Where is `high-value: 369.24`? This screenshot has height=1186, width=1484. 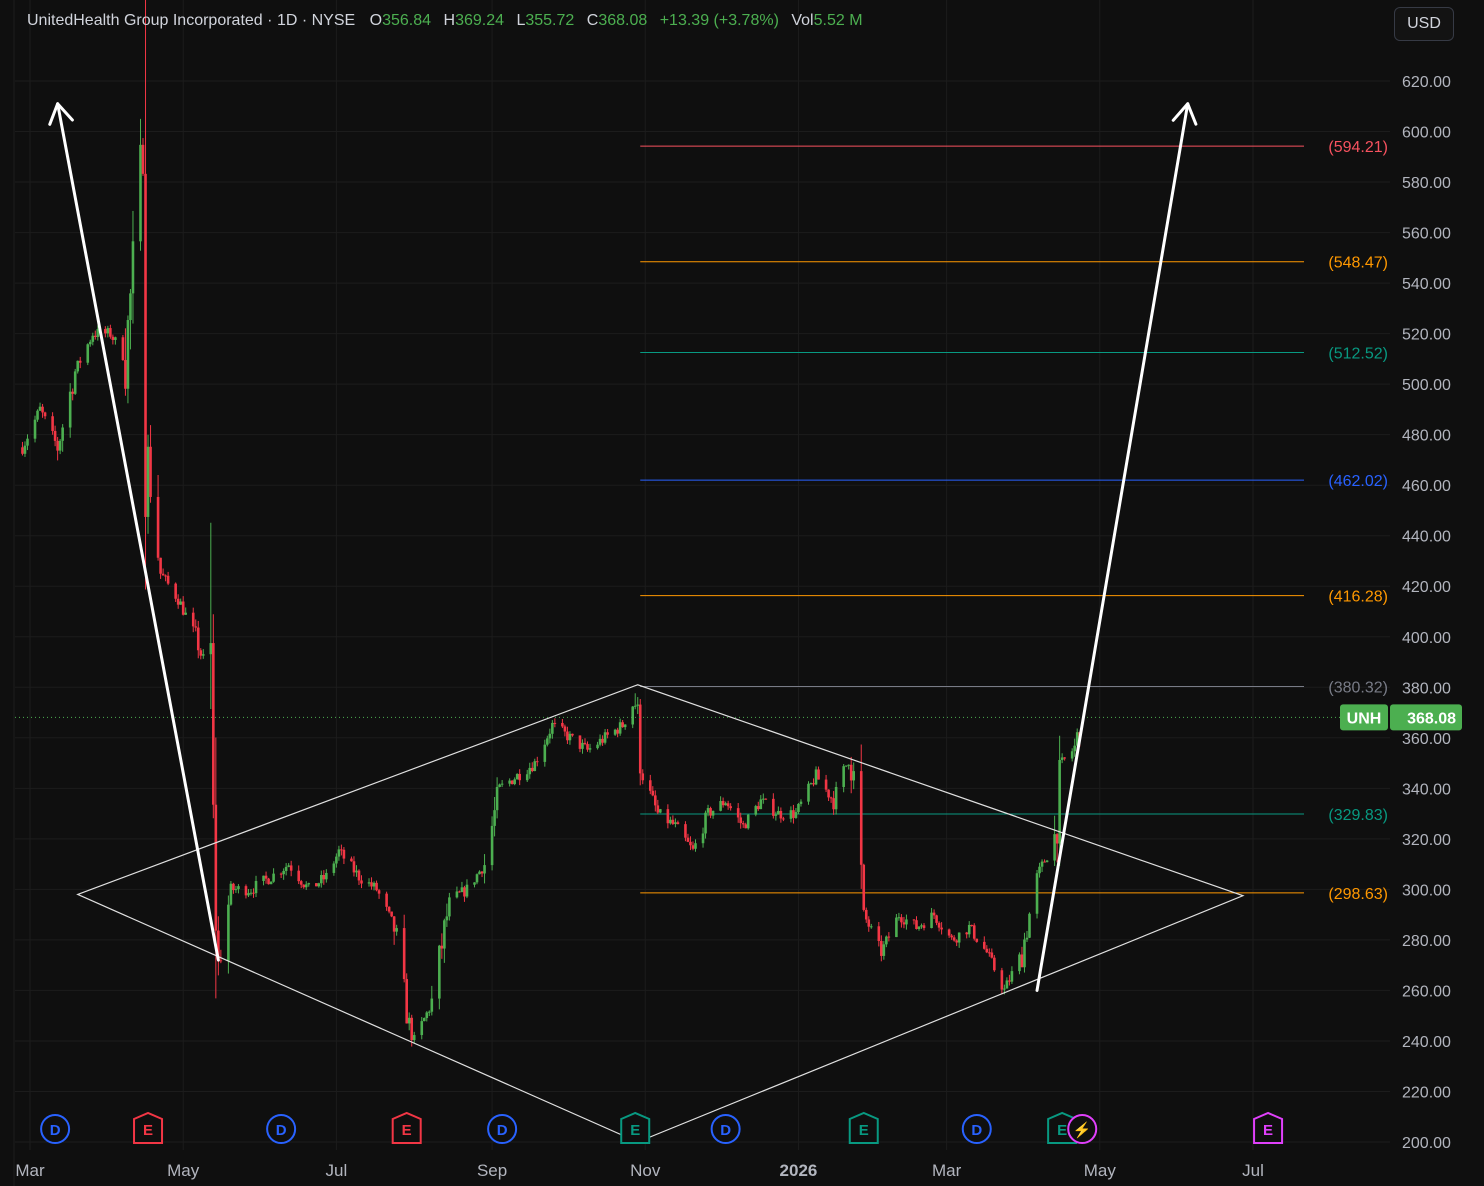 high-value: 369.24 is located at coordinates (479, 20).